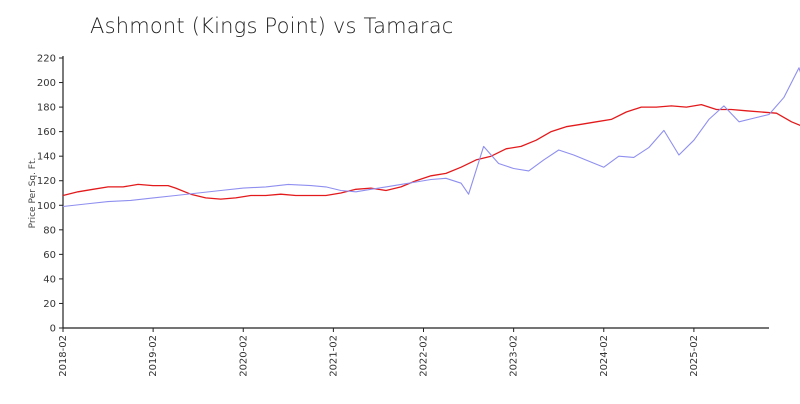 The height and width of the screenshot is (404, 800). Describe the element at coordinates (46, 108) in the screenshot. I see `y-tick-label: 180` at that location.